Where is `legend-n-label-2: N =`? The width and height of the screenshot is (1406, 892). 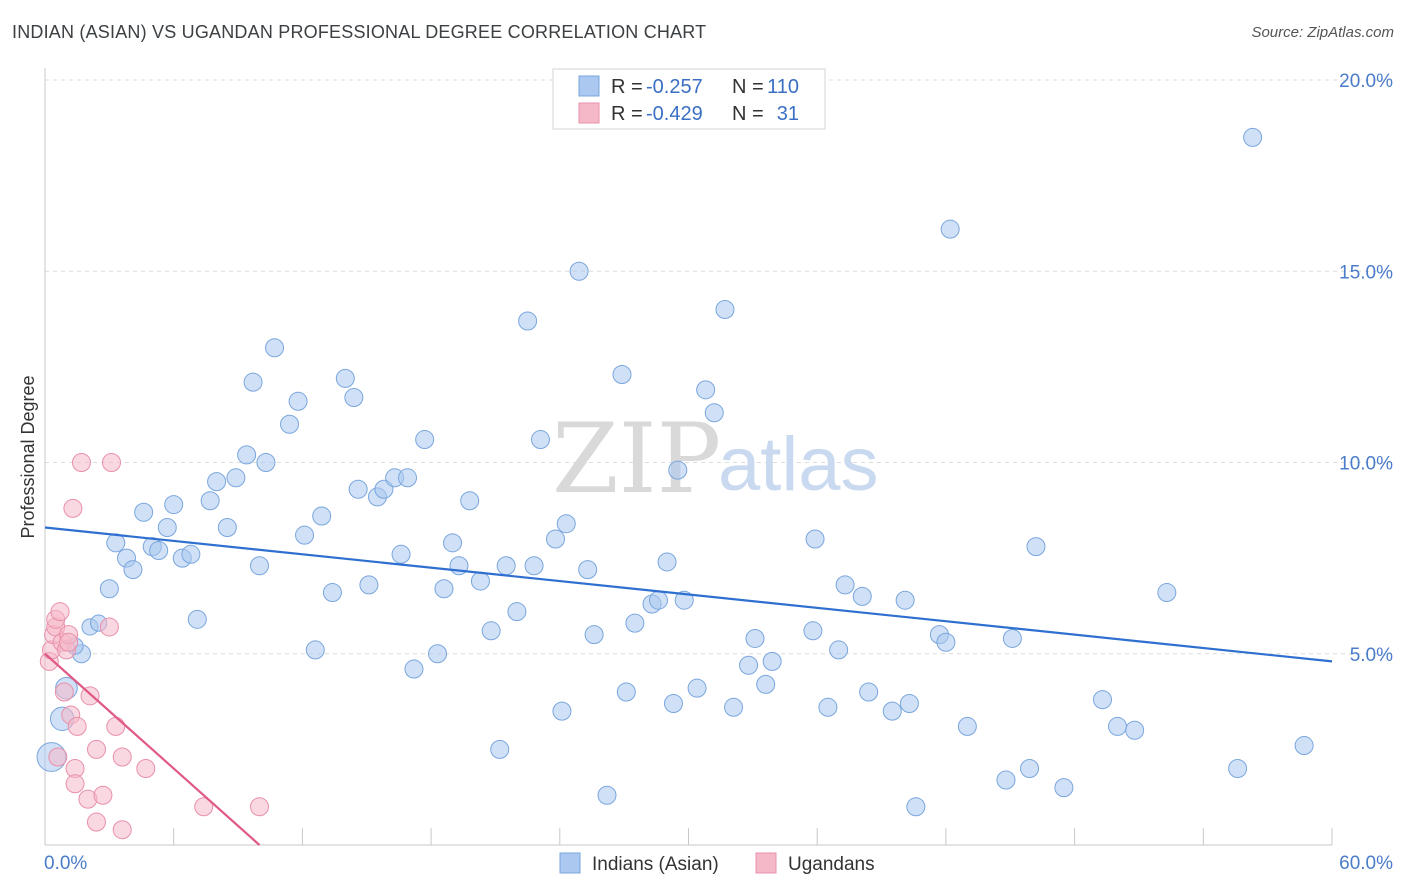 legend-n-label-2: N = is located at coordinates (748, 114).